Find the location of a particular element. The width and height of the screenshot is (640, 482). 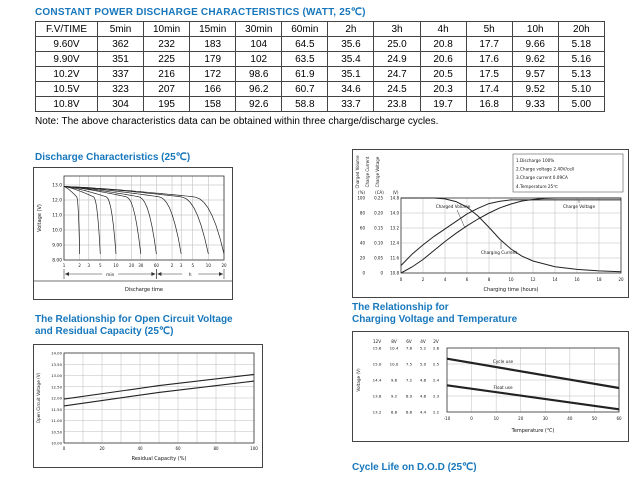

table-cell: 60.7 is located at coordinates (305, 89).